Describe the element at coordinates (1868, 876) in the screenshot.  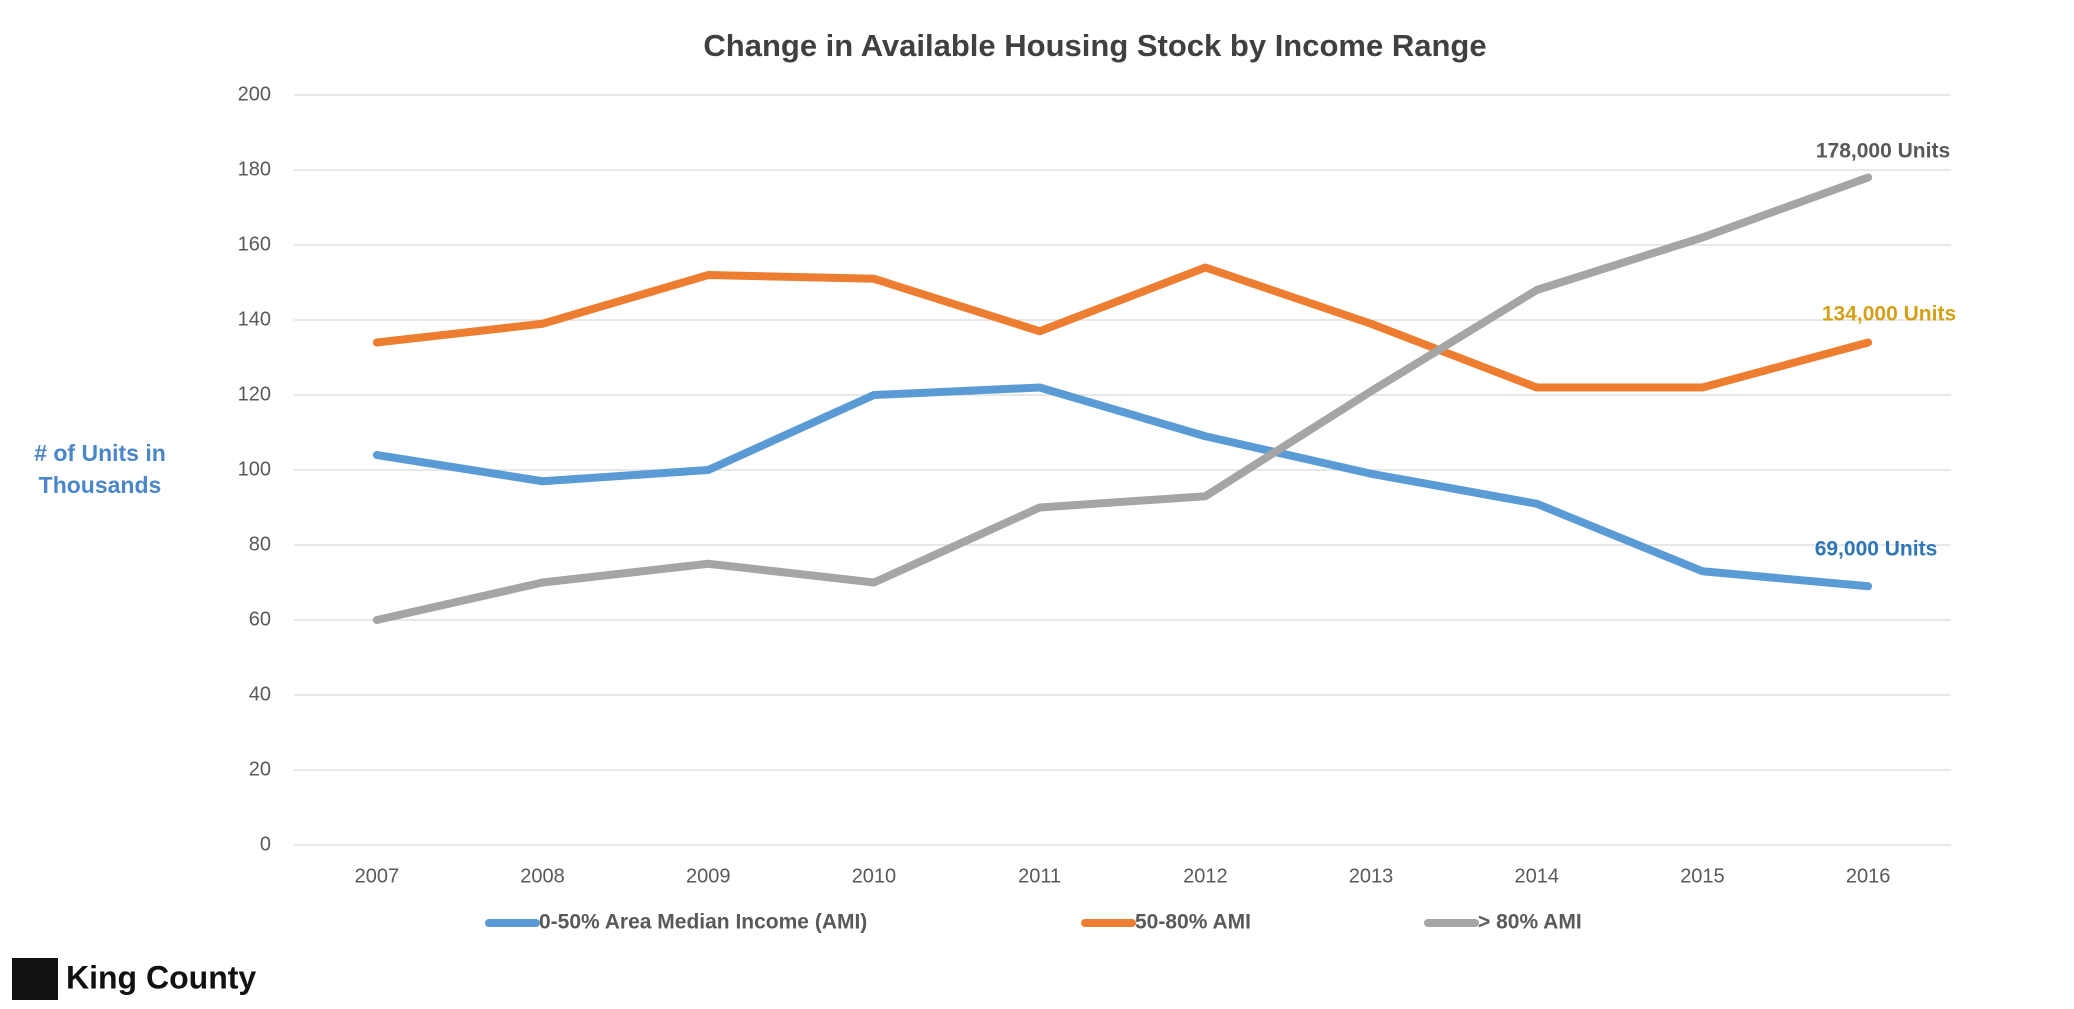
I see `x-tick-label: 2016` at that location.